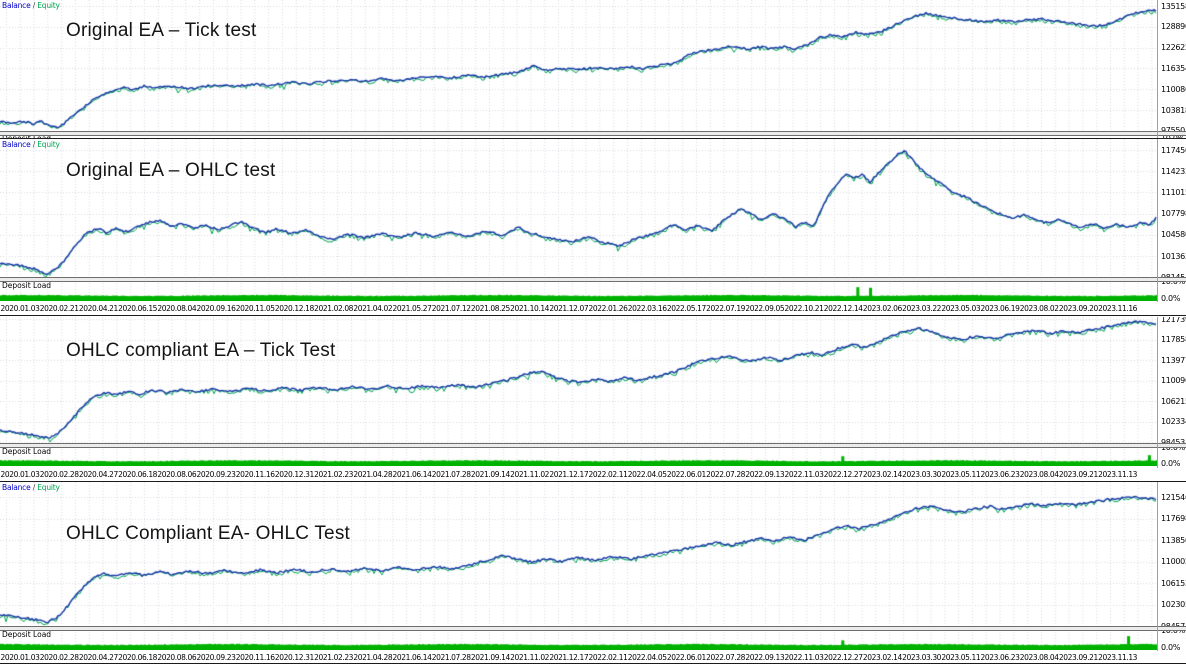 This screenshot has width=1186, height=667. I want to click on date-label: 2020.06.18, so click(138, 657).